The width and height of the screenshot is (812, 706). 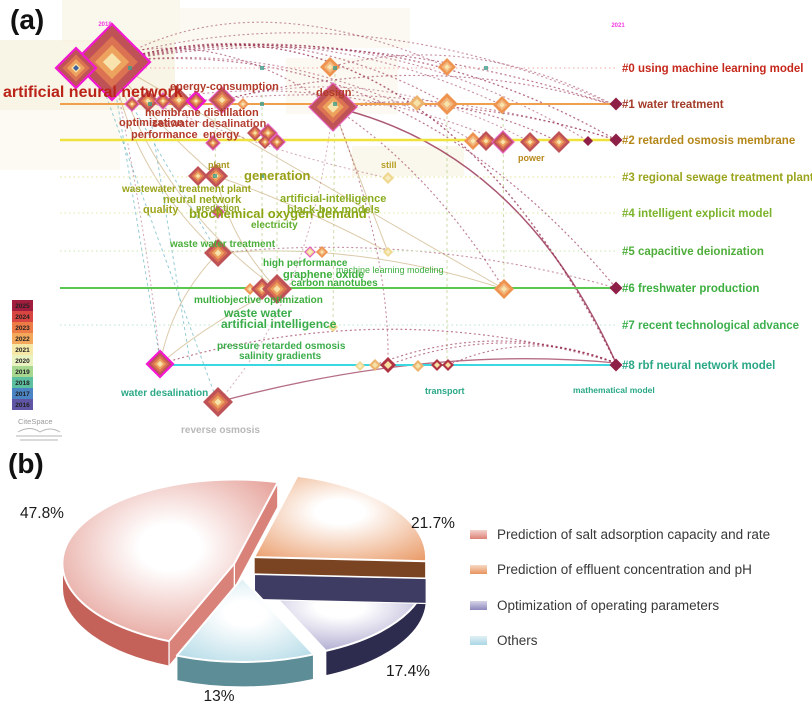 I want to click on keyword-label: electricity, so click(x=274, y=225).